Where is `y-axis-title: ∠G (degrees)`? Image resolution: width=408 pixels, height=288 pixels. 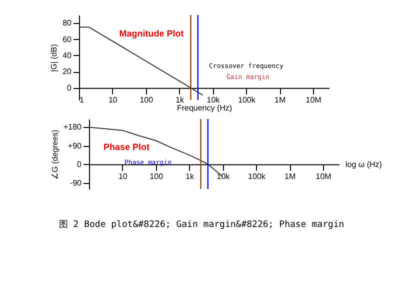 y-axis-title: ∠G (degrees) is located at coordinates (55, 154).